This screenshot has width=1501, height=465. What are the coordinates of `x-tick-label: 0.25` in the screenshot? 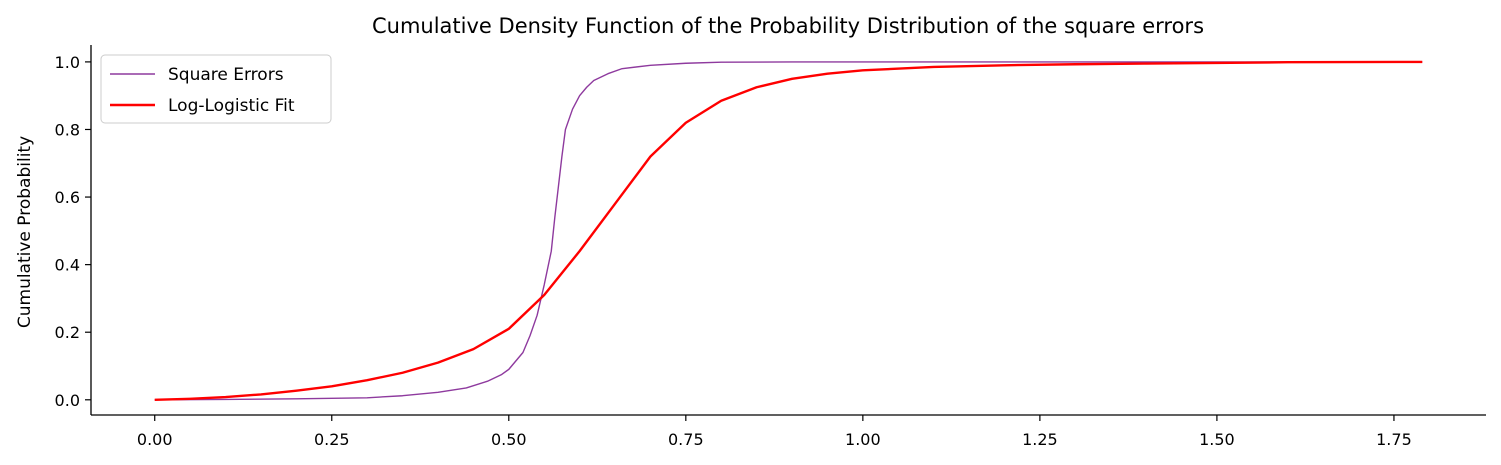 It's located at (332, 439).